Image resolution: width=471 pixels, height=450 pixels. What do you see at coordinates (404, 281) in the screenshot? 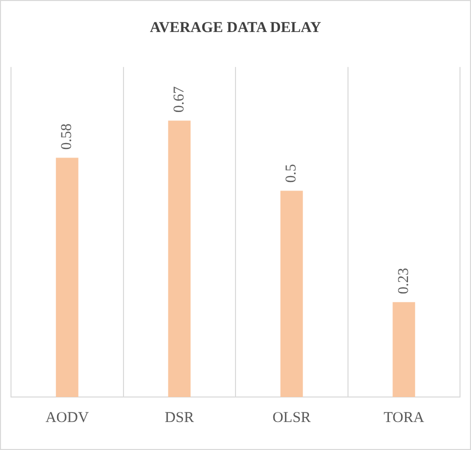
I see `data-label: 0.23` at bounding box center [404, 281].